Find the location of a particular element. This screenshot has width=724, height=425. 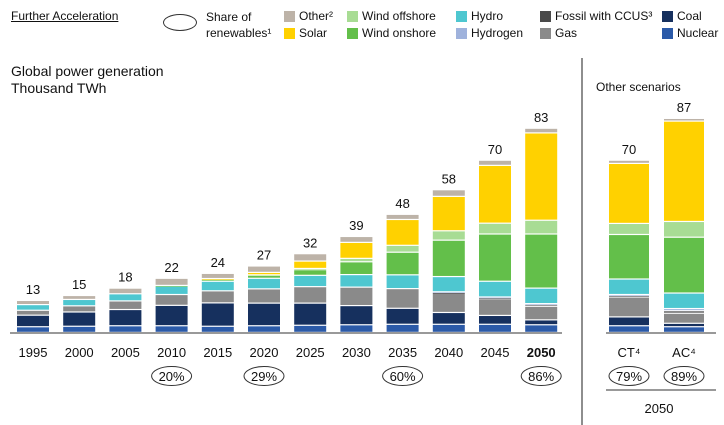

bar-segment-2015-wind_onshore is located at coordinates (217, 280).